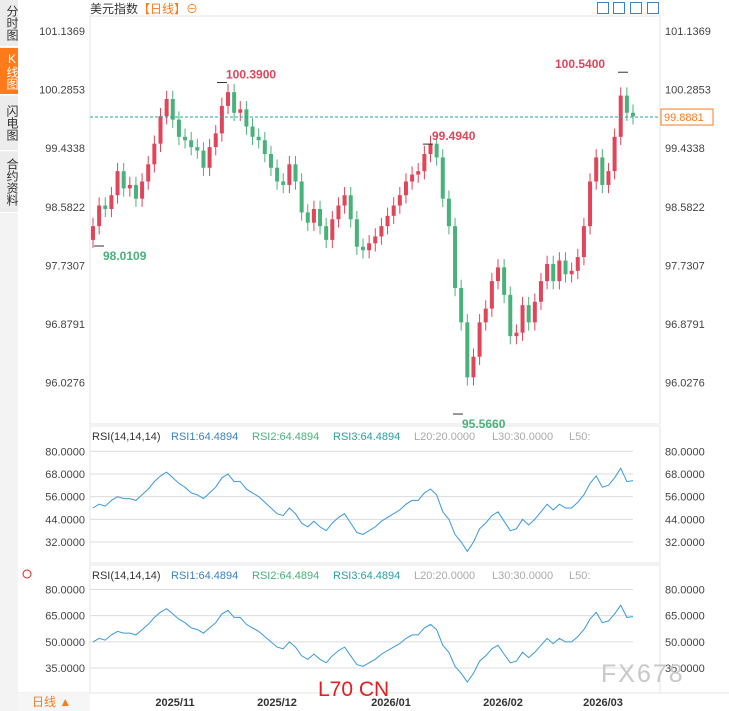  Describe the element at coordinates (636, 8) in the screenshot. I see `arrow-icon` at that location.